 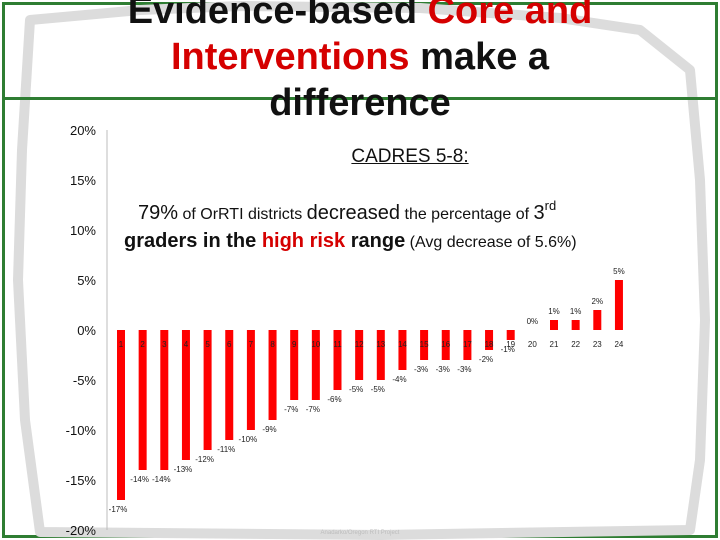 I want to click on data-label: -10%, so click(x=248, y=439).